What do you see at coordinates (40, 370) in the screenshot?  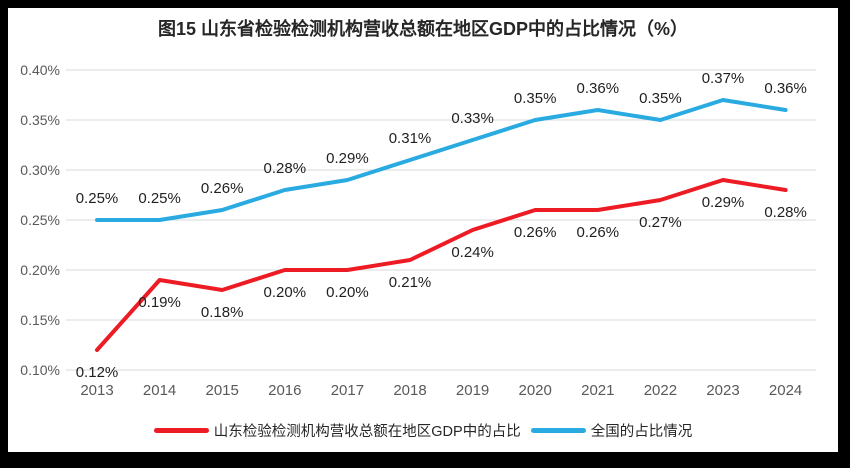 I see `y-axis-tick-label: 0.10%` at bounding box center [40, 370].